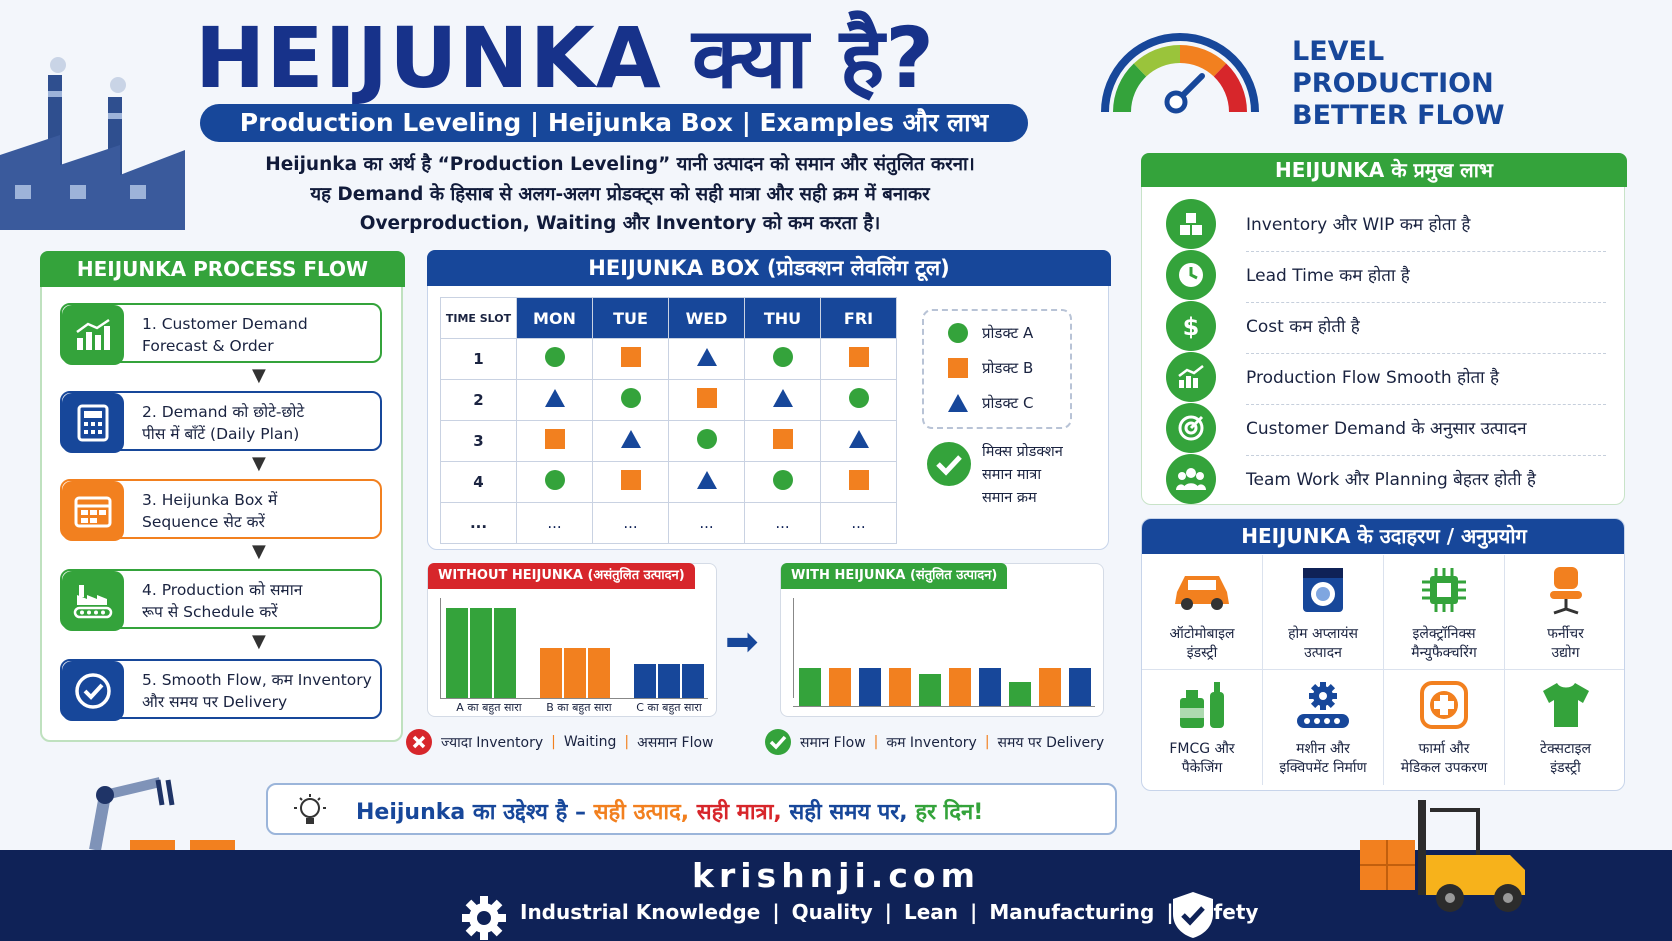 This screenshot has width=1672, height=941. Describe the element at coordinates (990, 403) in the screenshot. I see `legend-item: प्रोडक्ट C` at that location.